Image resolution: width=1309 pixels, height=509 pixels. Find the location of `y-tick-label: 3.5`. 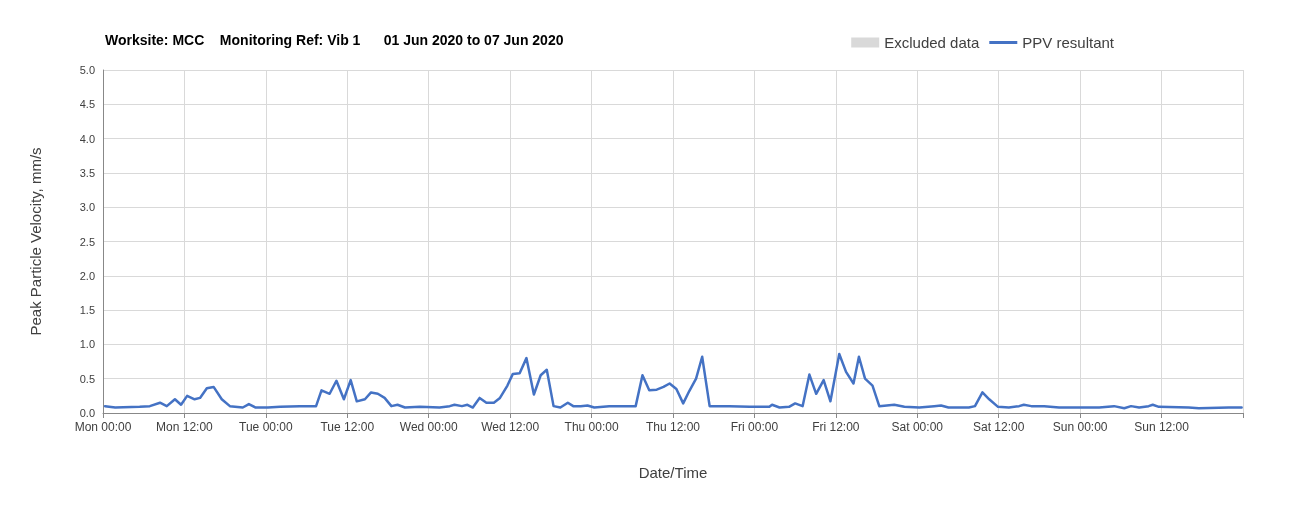

y-tick-label: 3.5 is located at coordinates (87, 172).